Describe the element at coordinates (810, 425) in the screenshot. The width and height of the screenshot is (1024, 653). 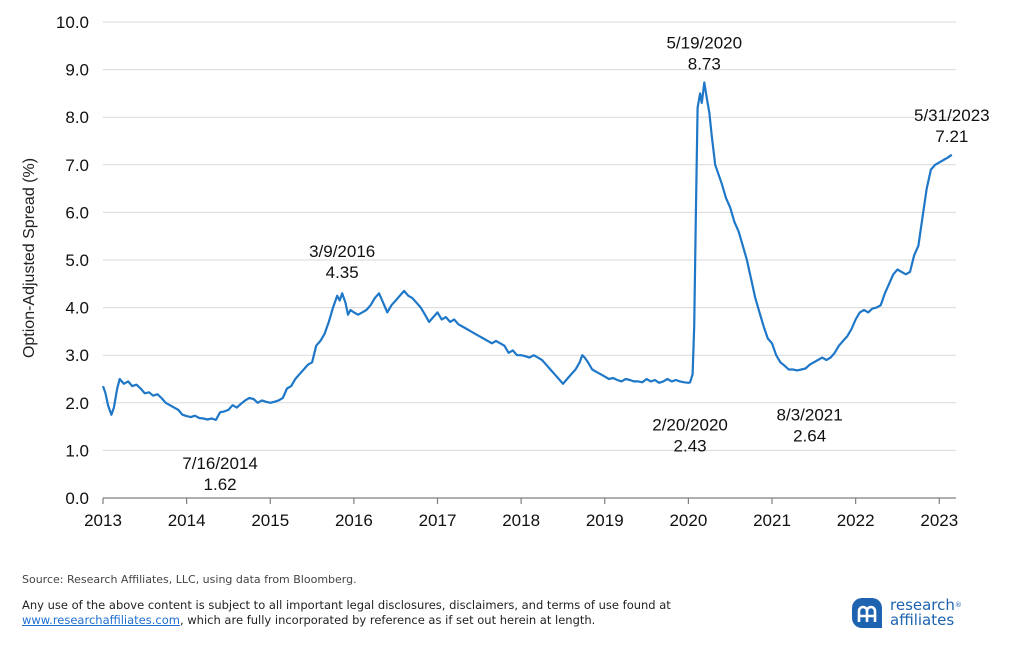
I see `annotation: 8/3/2021 2.64` at that location.